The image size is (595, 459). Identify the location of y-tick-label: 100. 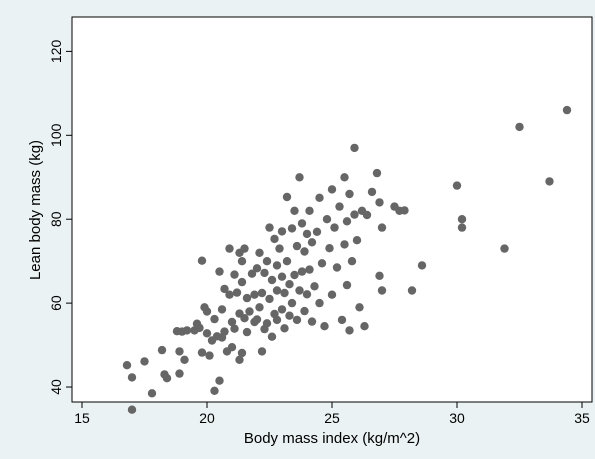
(56, 135).